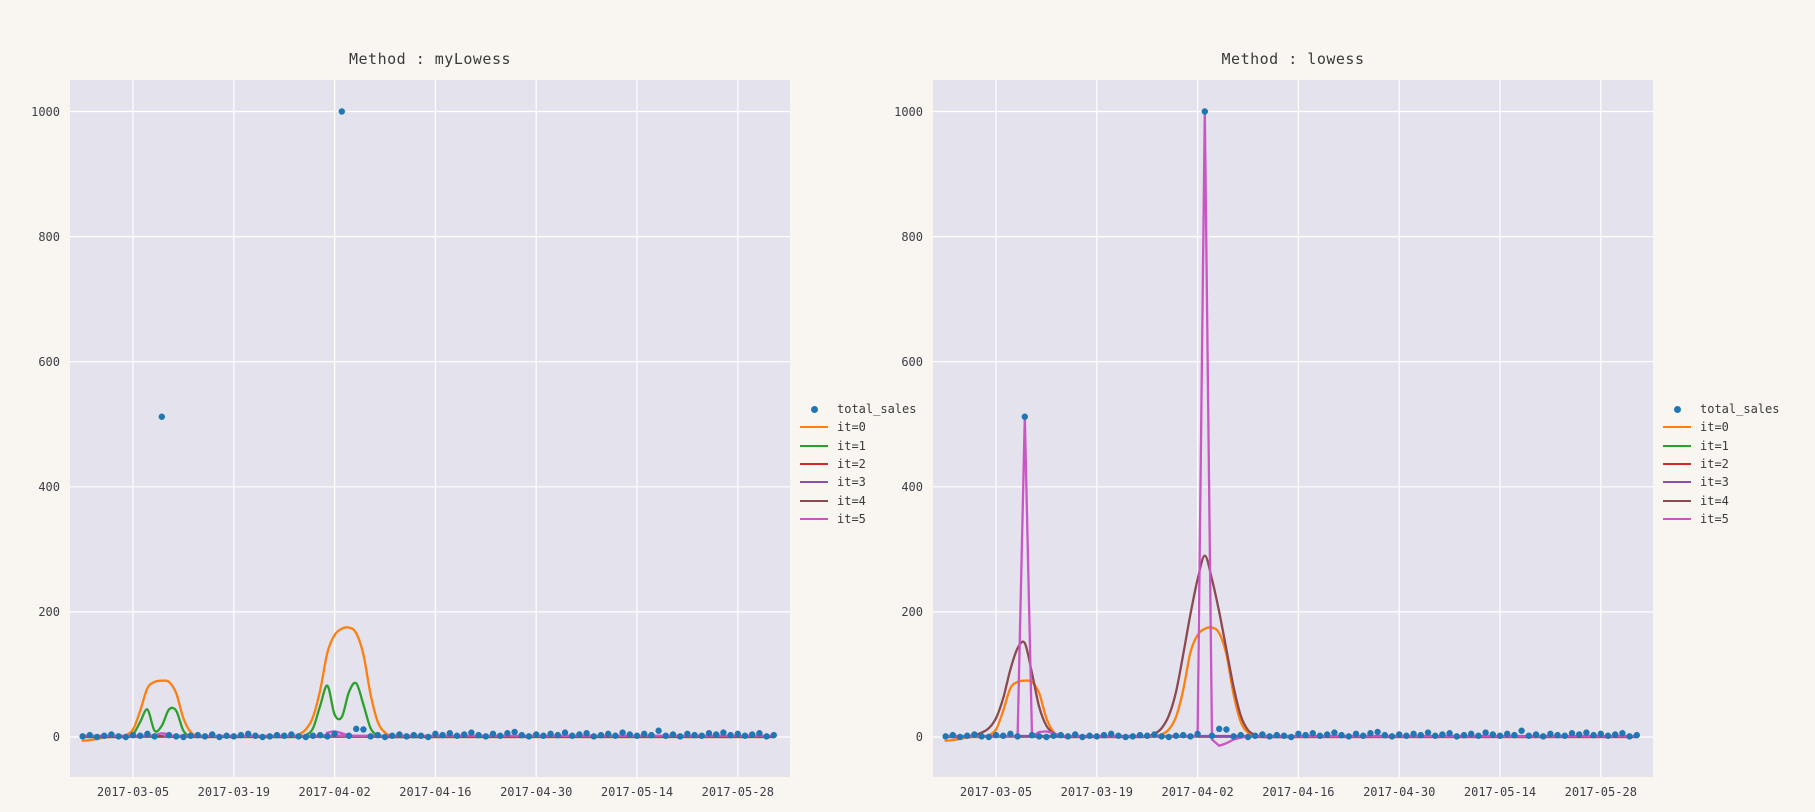 This screenshot has height=812, width=1815. Describe the element at coordinates (912, 486) in the screenshot. I see `y-tick-label: 400` at that location.